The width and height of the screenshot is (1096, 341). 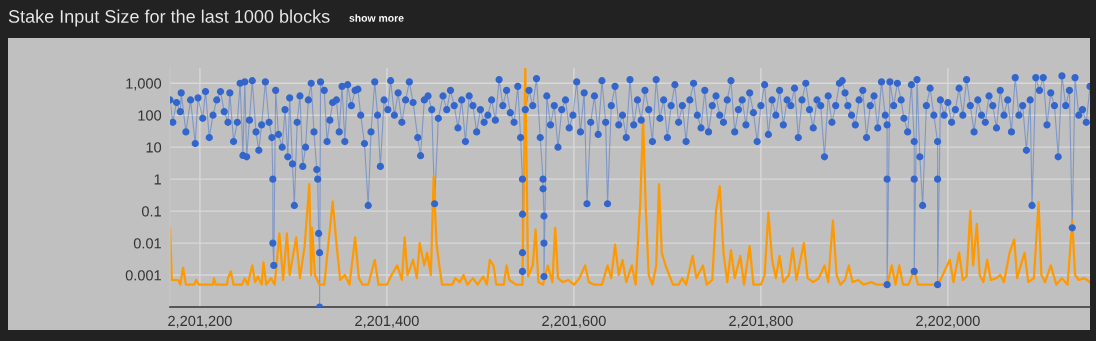 What do you see at coordinates (154, 147) in the screenshot?
I see `y-tick-label: 10` at bounding box center [154, 147].